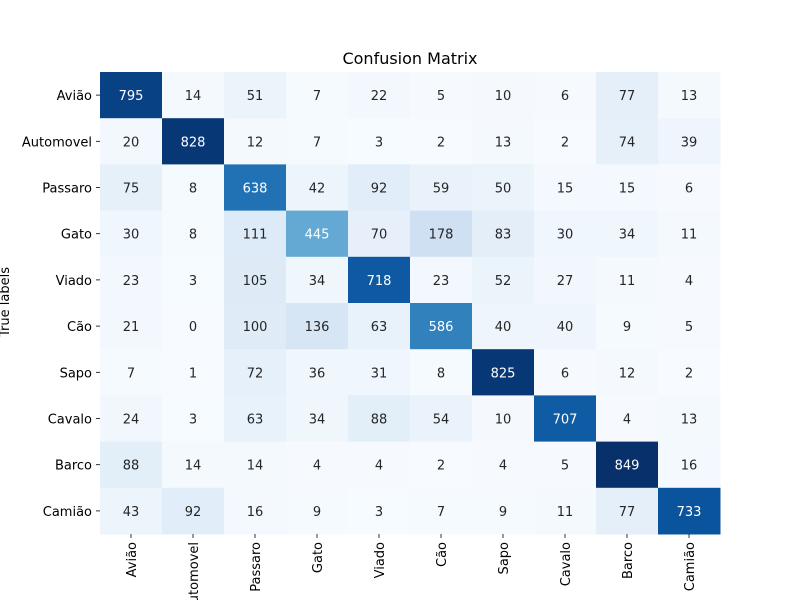 Image resolution: width=800 pixels, height=600 pixels. Describe the element at coordinates (67, 512) in the screenshot. I see `y-tick-label: Camião` at that location.